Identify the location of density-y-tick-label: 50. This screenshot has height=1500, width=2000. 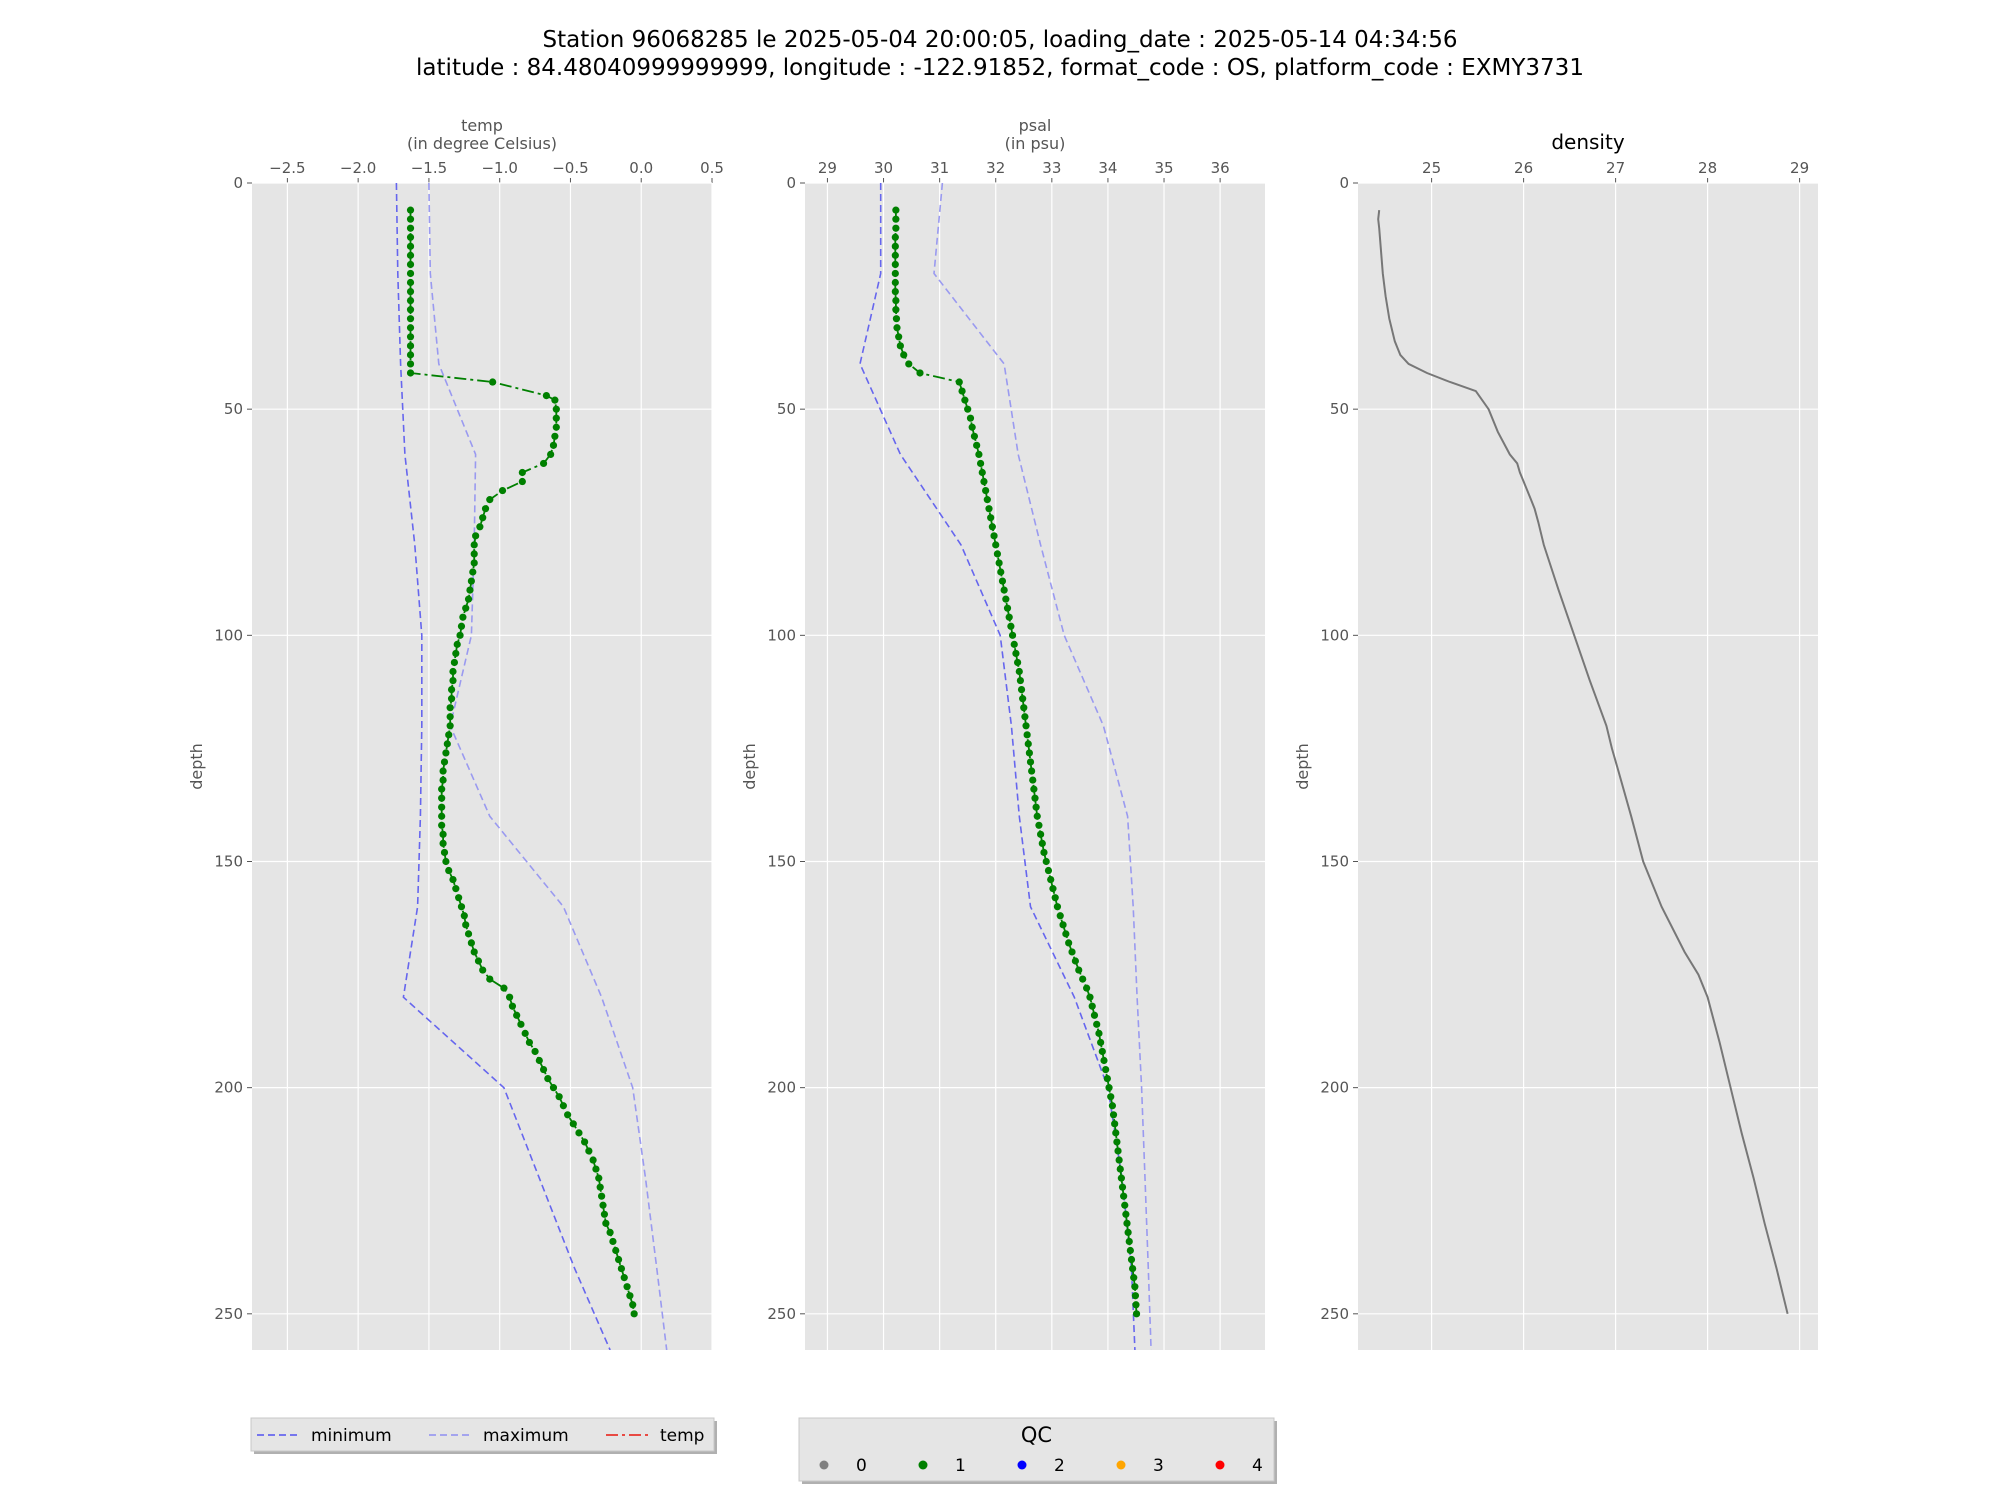
(1339, 409).